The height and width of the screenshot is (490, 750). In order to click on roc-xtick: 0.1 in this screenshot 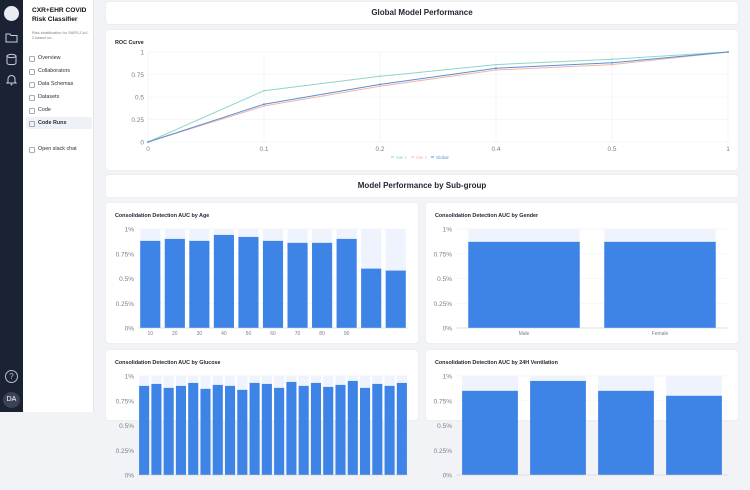, I will do `click(263, 149)`.